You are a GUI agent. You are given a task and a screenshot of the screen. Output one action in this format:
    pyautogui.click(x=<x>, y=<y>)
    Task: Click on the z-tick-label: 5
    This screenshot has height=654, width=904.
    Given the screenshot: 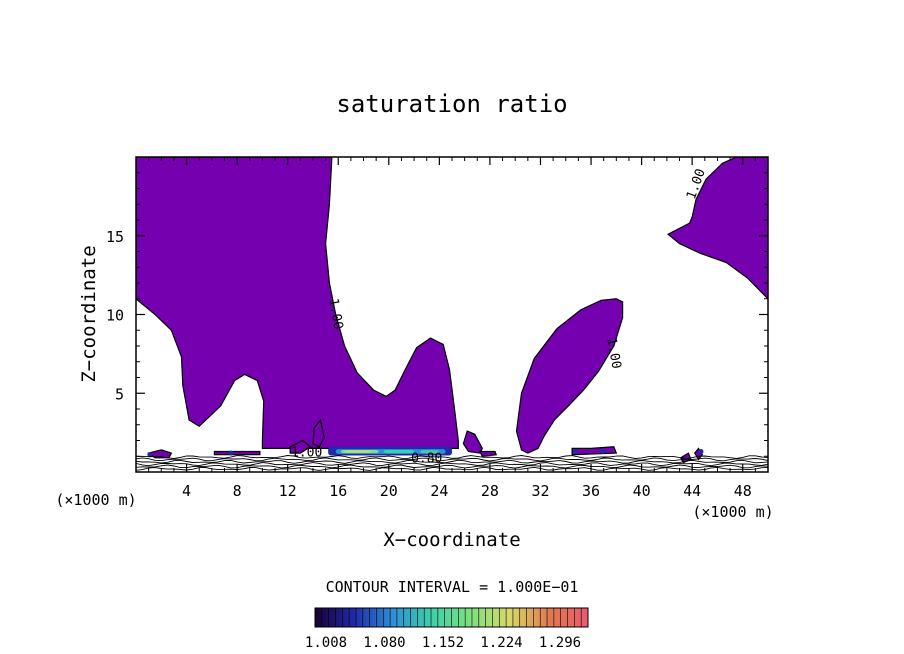 What is the action you would take?
    pyautogui.click(x=119, y=394)
    